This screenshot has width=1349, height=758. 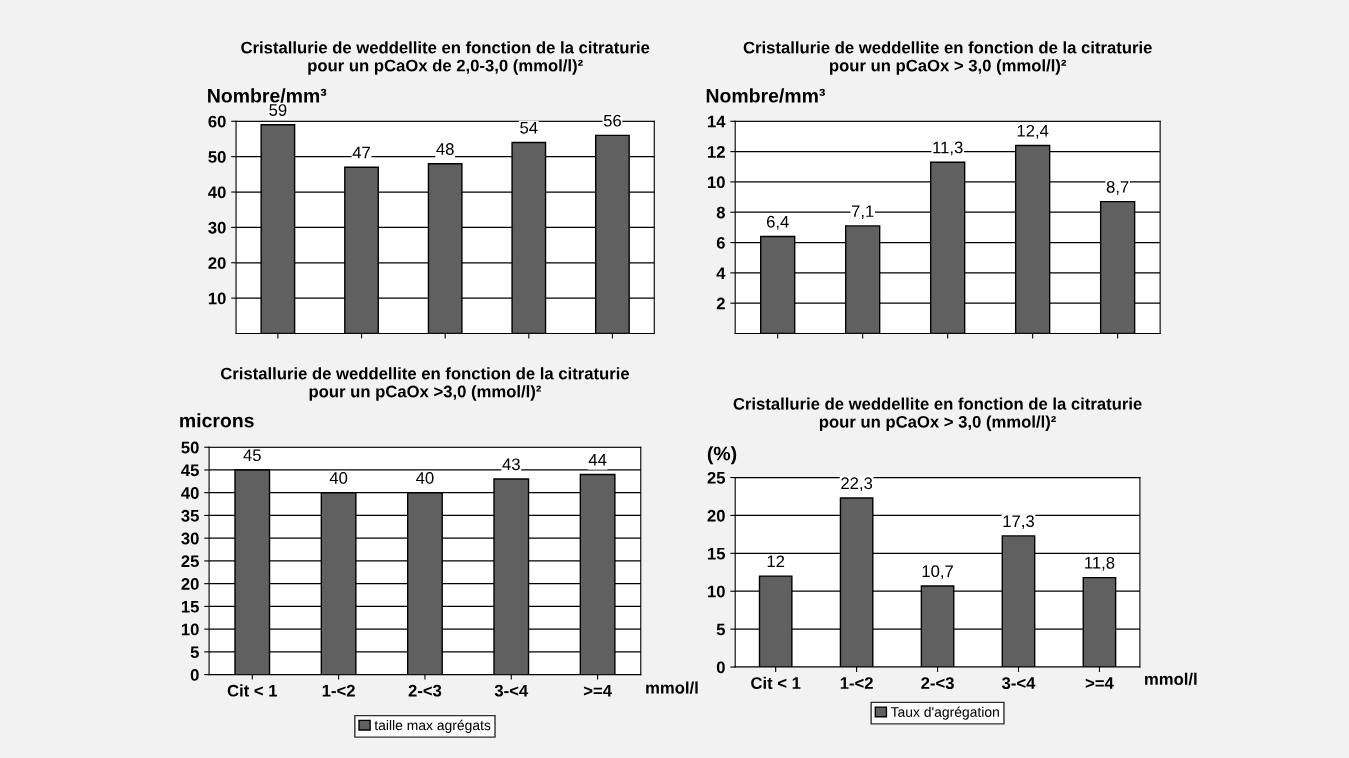 I want to click on data-label: 45, so click(x=252, y=455).